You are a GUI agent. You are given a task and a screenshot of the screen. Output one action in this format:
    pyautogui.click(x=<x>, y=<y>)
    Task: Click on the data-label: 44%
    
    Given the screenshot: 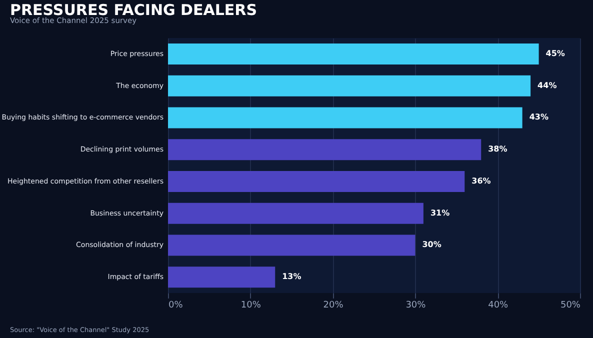 What is the action you would take?
    pyautogui.click(x=547, y=85)
    